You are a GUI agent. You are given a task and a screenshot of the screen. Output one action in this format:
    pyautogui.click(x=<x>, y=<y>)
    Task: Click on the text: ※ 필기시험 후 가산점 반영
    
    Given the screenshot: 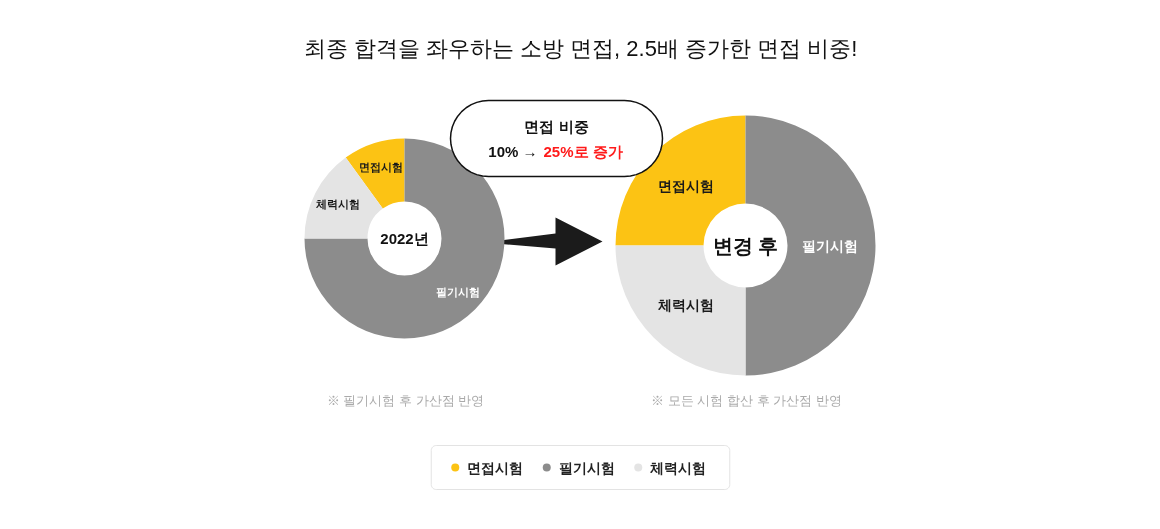 What is the action you would take?
    pyautogui.click(x=405, y=400)
    